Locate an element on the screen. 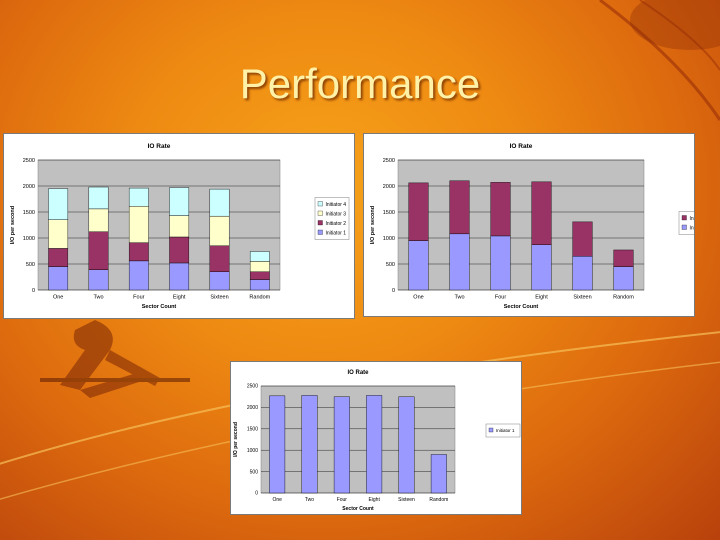 The width and height of the screenshot is (720, 540). runner-silhouette is located at coordinates (115, 359).